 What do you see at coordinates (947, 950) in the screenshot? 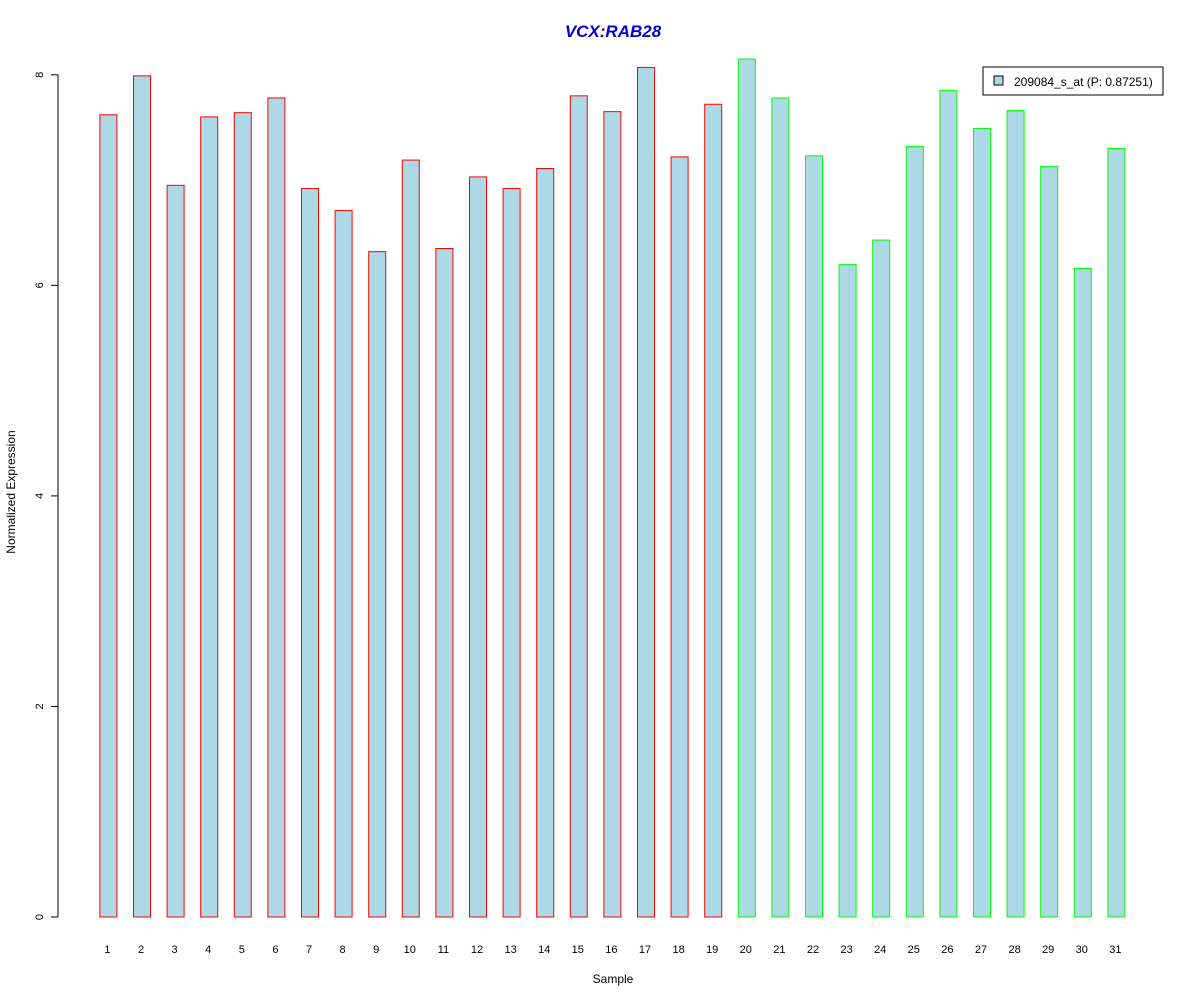
I see `x-tick-label: 26` at bounding box center [947, 950].